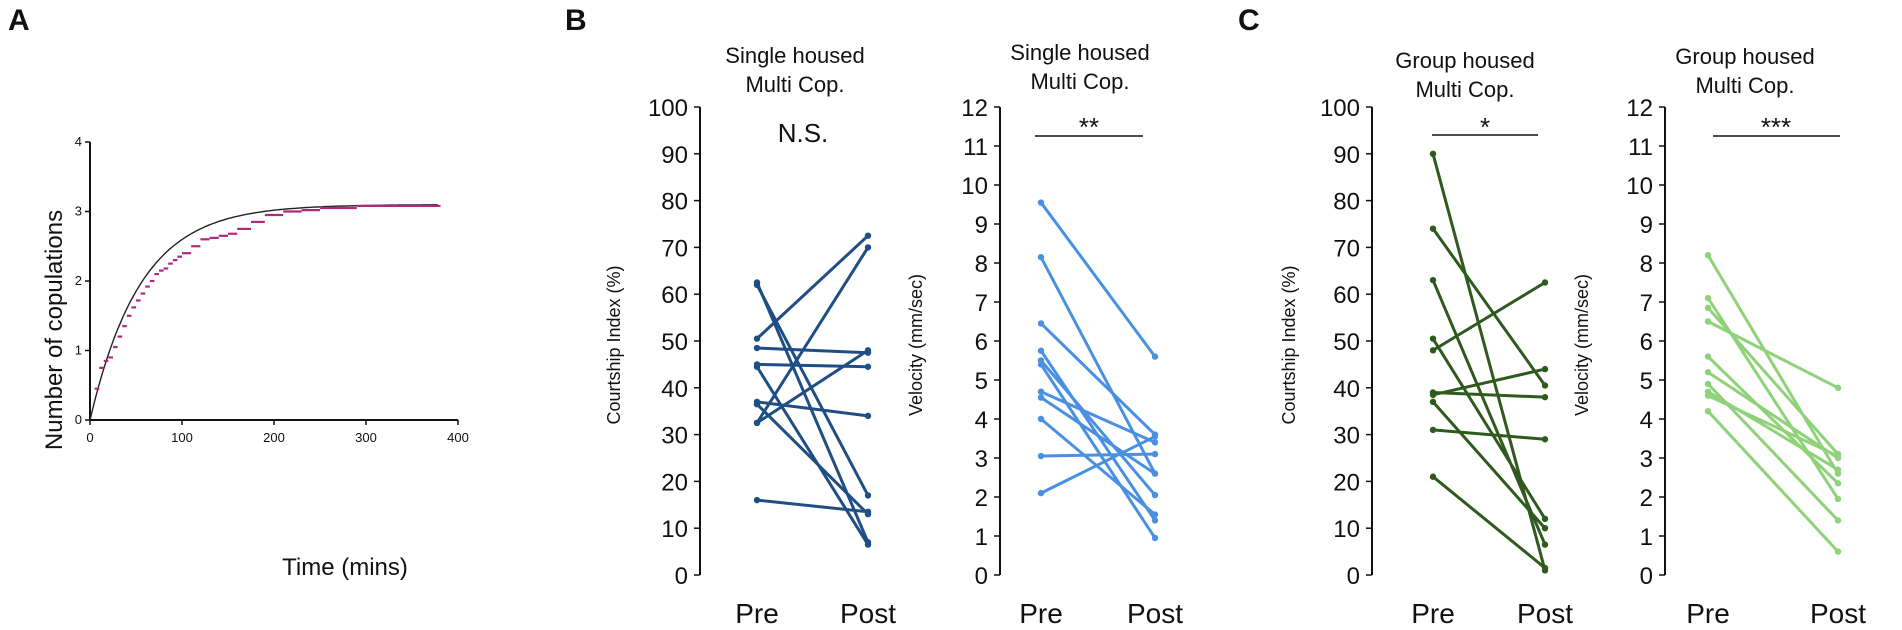 This screenshot has width=1902, height=630. I want to click on panel-c-left-y-tick-label: 60, so click(1346, 295).